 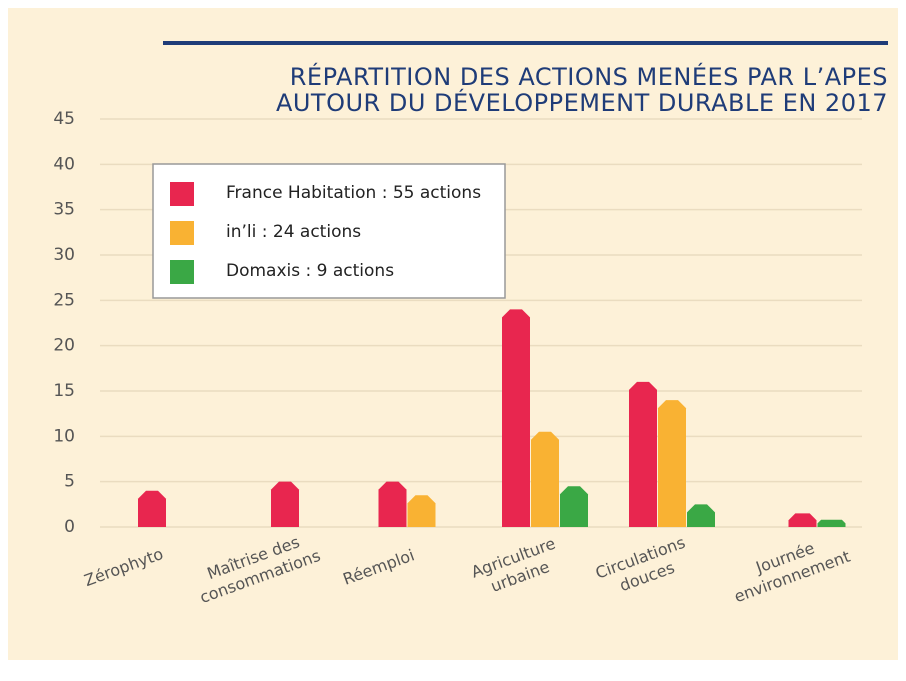 I want to click on y-tick-label: 25, so click(x=64, y=300).